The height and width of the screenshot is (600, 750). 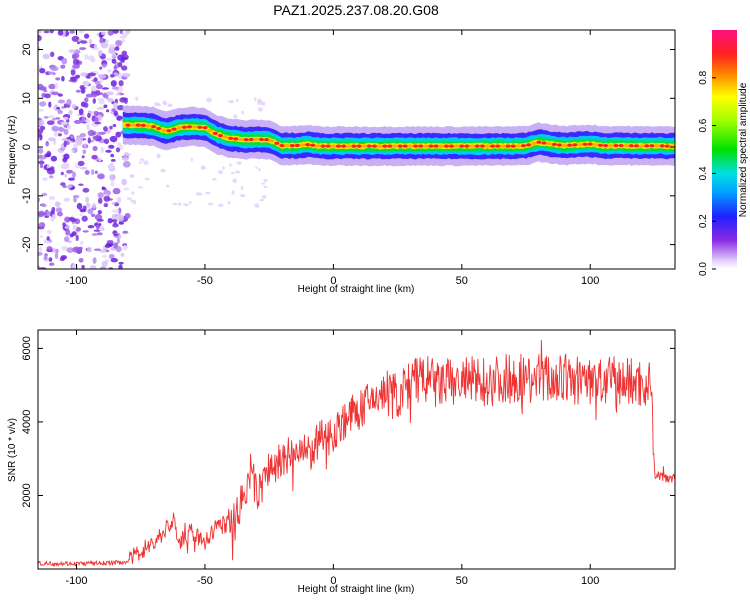 I want to click on snr-y-axis-label: SNR (10 * v/v), so click(x=12, y=450).